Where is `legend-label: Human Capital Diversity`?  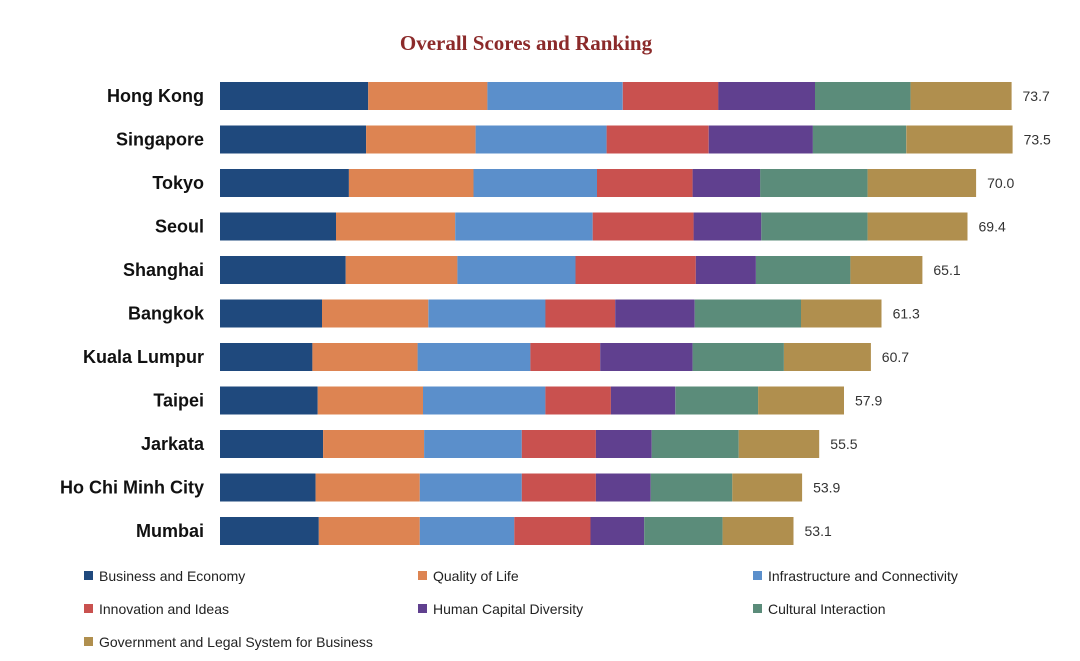 legend-label: Human Capital Diversity is located at coordinates (508, 609).